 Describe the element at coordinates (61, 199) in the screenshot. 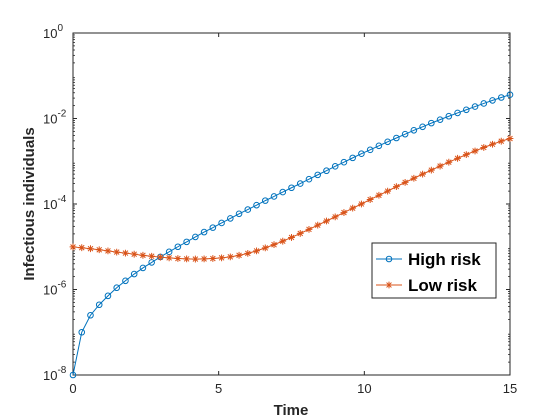

I see `y-tick-label-exponent: -4` at that location.